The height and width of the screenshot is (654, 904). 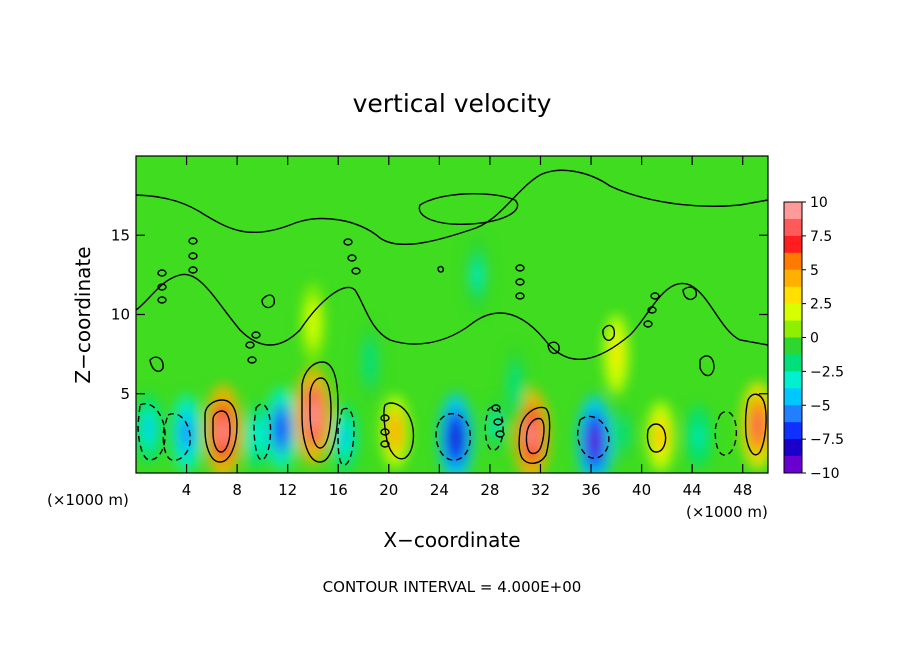 I want to click on x-tick-label: 44, so click(x=692, y=490).